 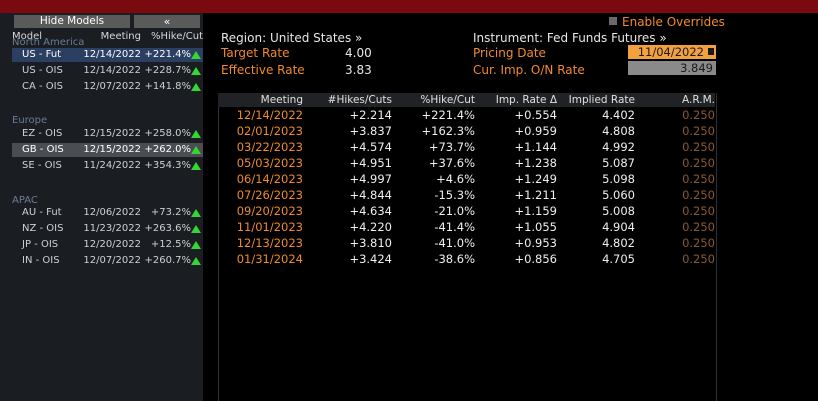 What do you see at coordinates (42, 212) in the screenshot?
I see `model-name: AU - Fut` at bounding box center [42, 212].